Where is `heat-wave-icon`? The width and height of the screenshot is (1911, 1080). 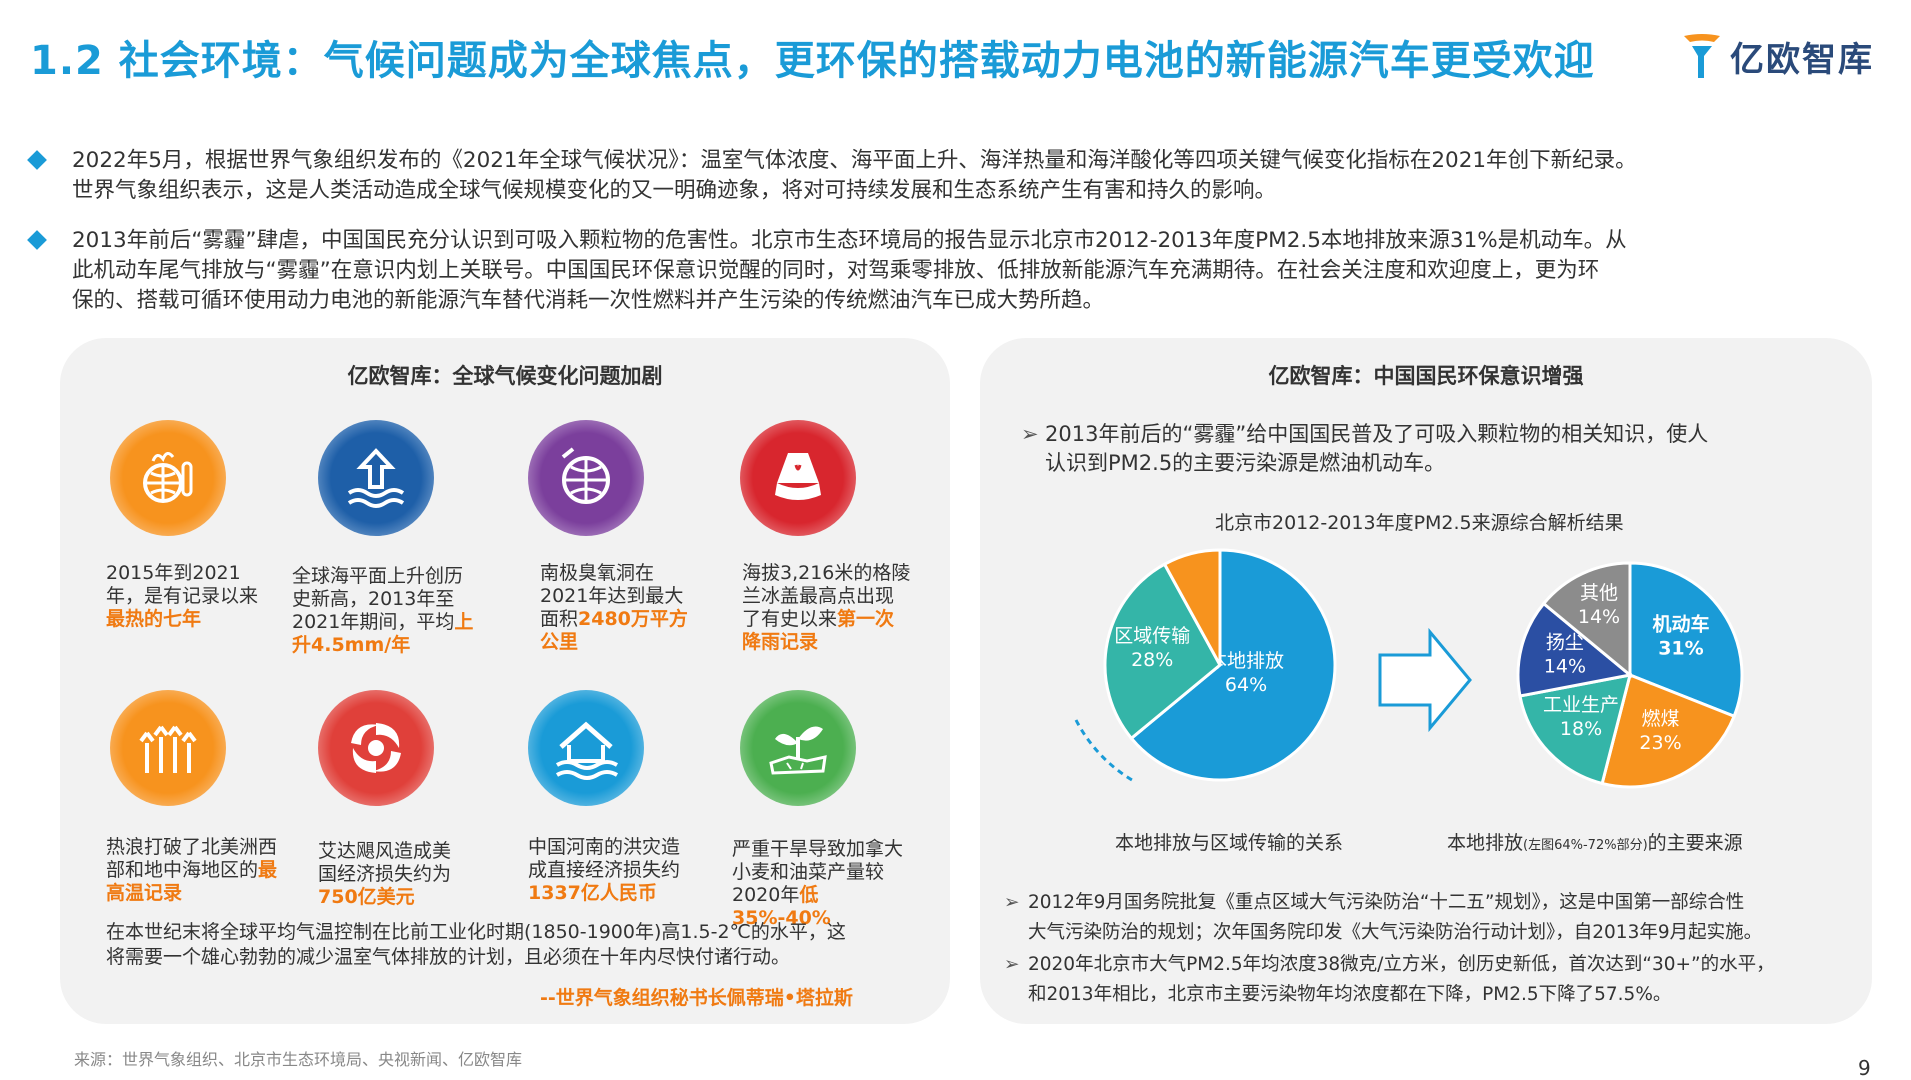
heat-wave-icon is located at coordinates (168, 748).